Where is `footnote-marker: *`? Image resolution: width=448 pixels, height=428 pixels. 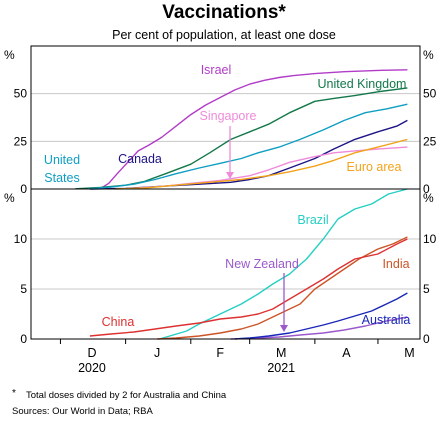 footnote-marker: * is located at coordinates (14, 393).